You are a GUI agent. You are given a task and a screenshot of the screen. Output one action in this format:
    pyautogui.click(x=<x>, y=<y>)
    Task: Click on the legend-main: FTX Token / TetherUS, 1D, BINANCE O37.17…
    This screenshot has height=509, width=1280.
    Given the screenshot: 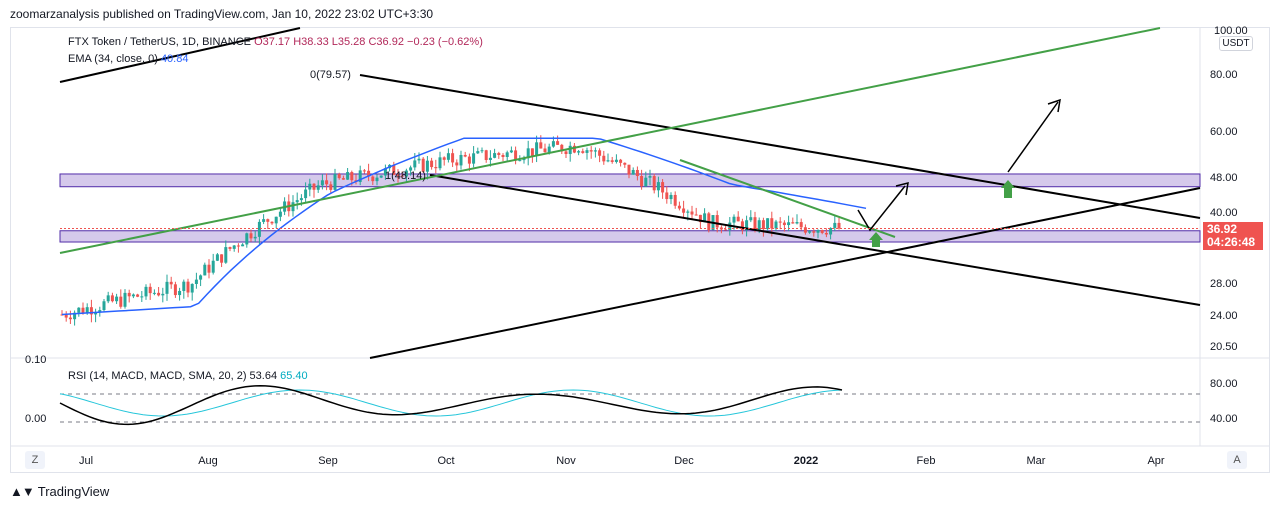 What is the action you would take?
    pyautogui.click(x=275, y=42)
    